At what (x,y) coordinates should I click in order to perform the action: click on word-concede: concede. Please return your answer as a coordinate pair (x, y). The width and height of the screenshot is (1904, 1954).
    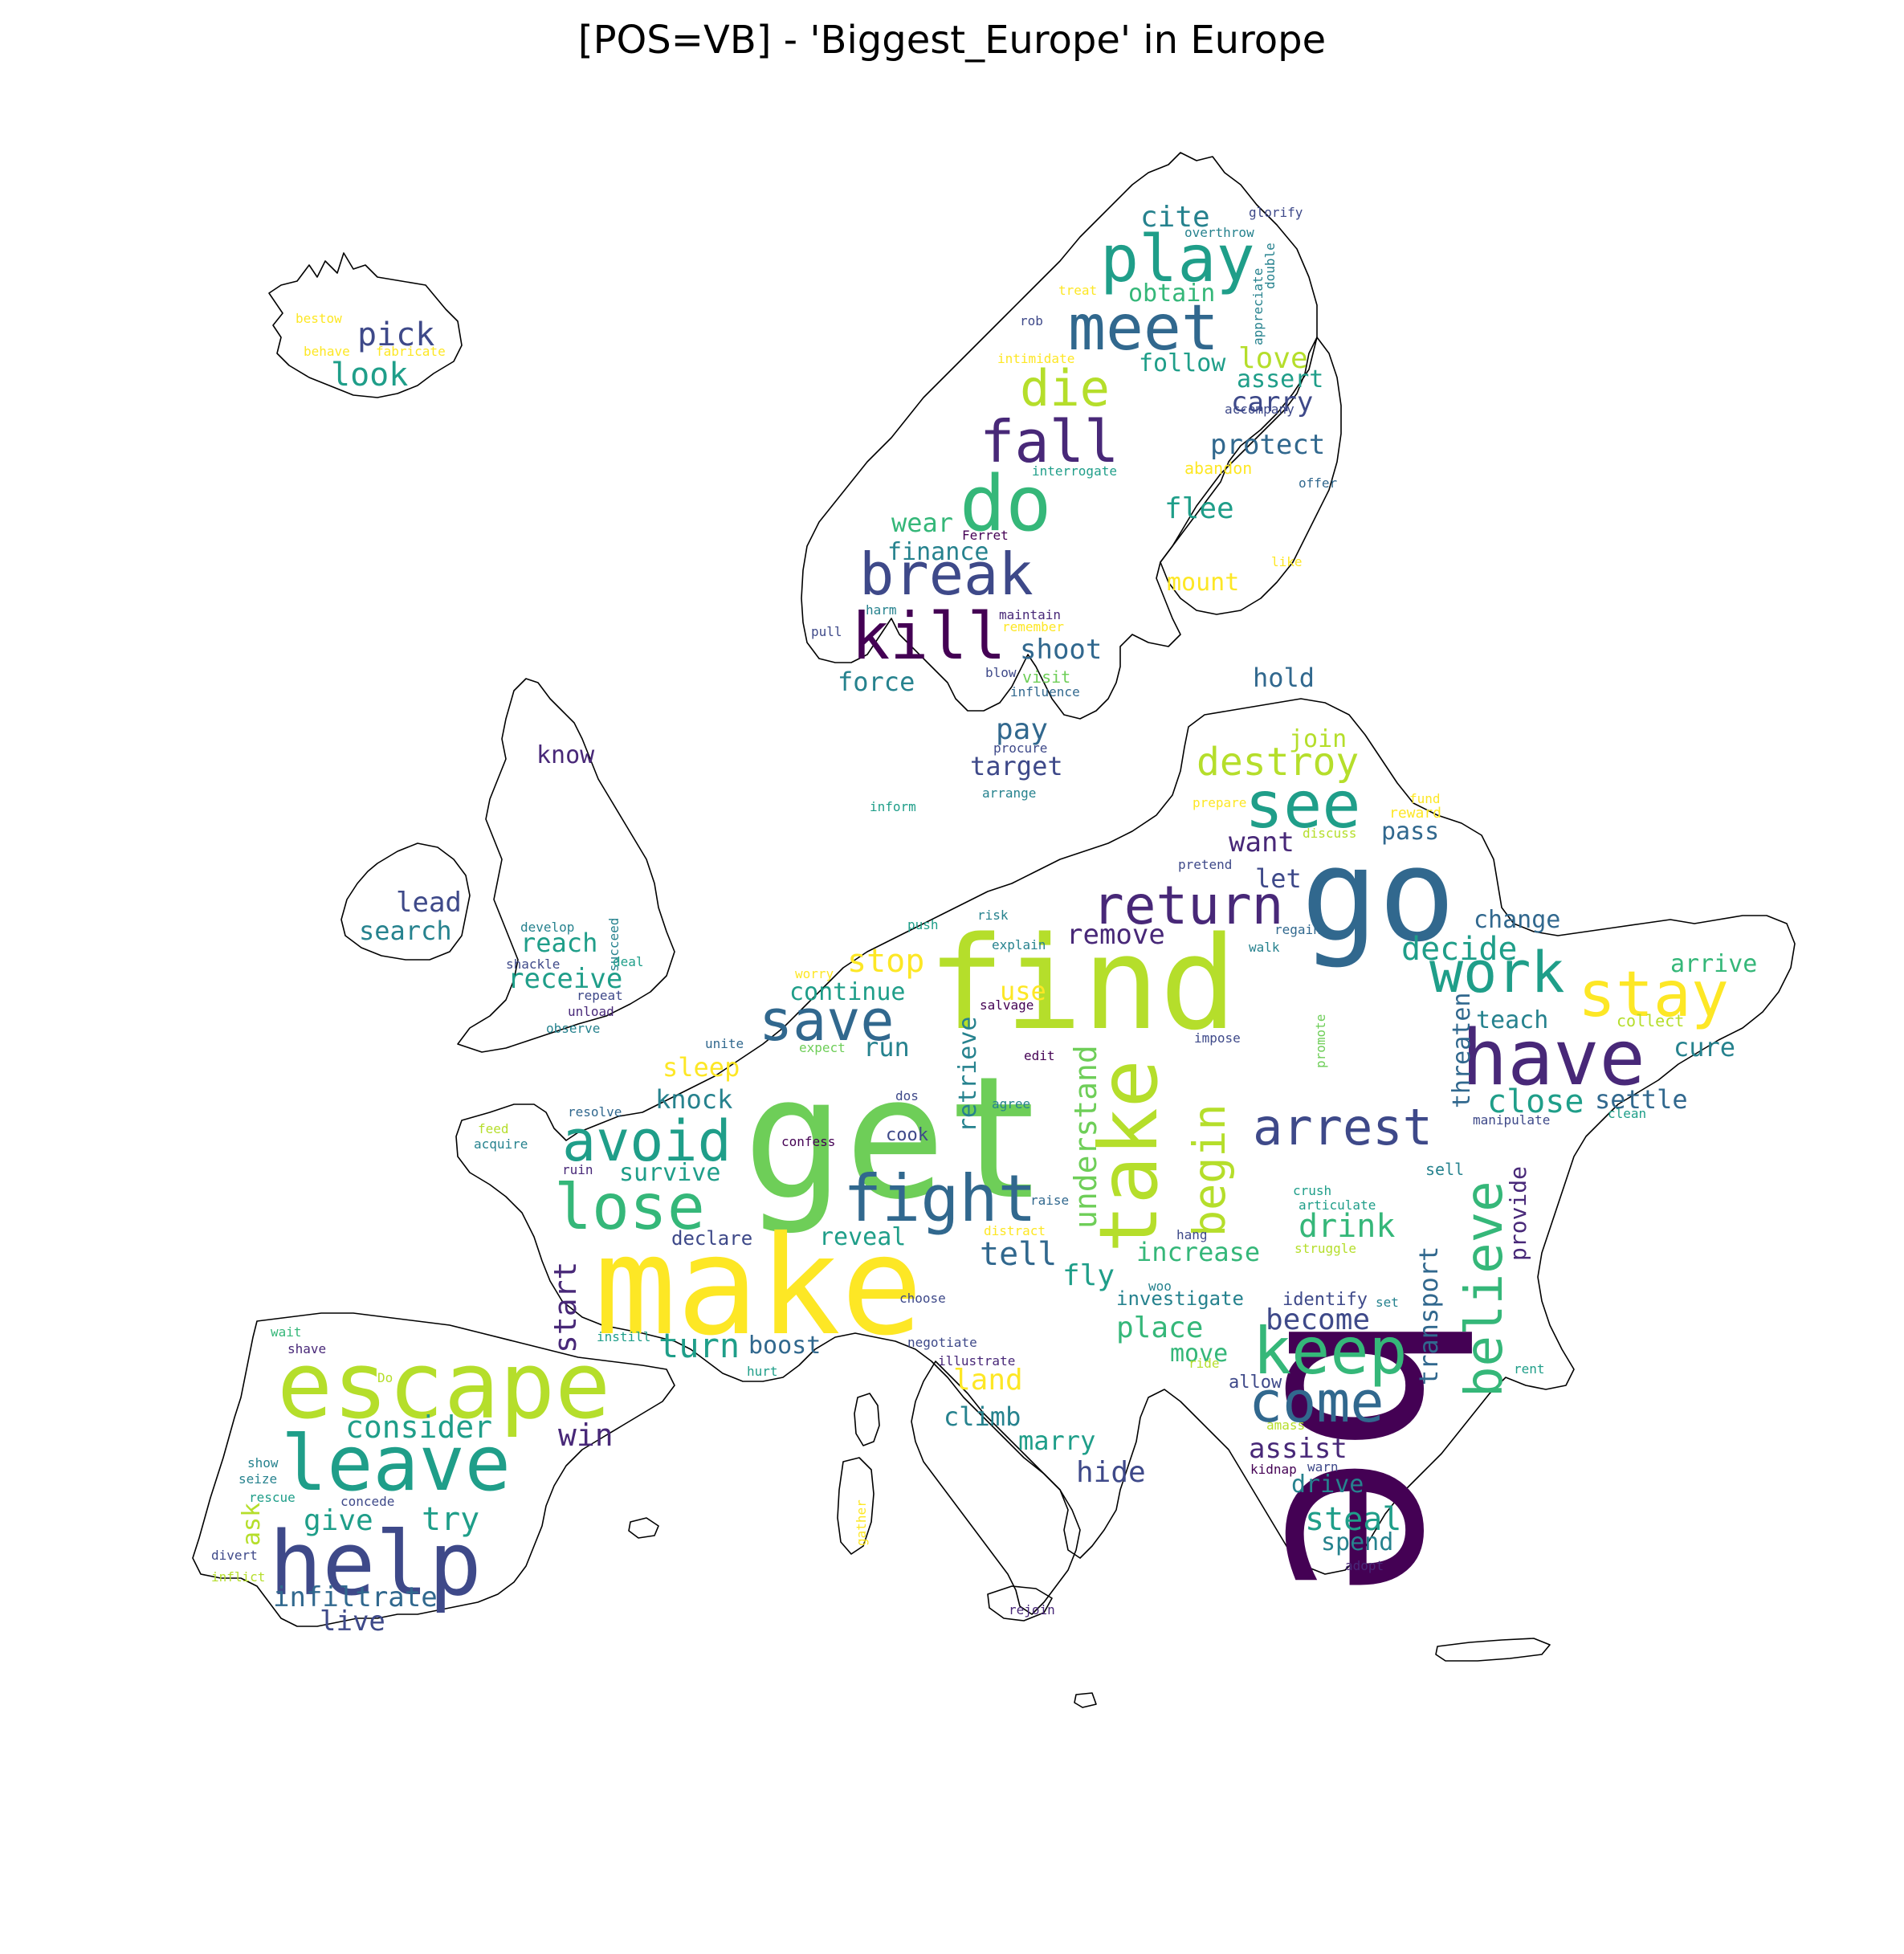
    Looking at the image, I should click on (367, 1502).